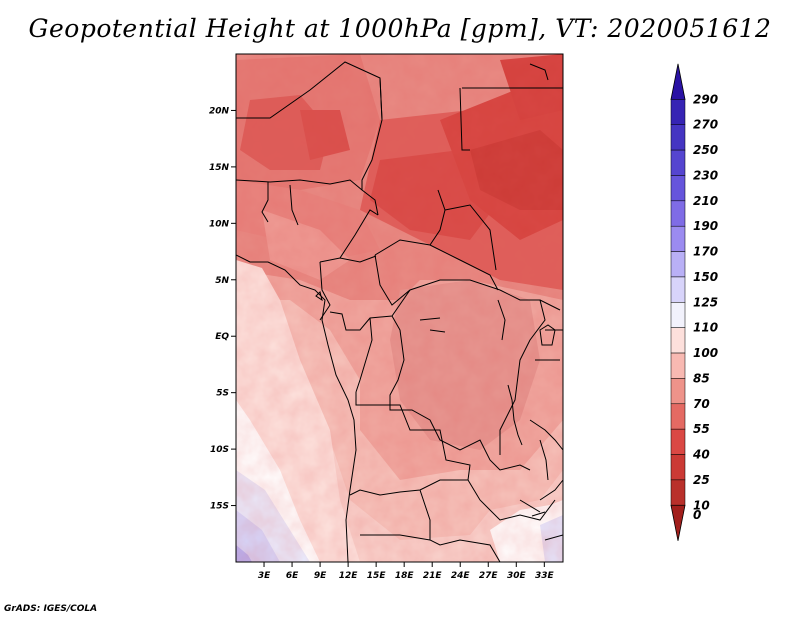  Describe the element at coordinates (701, 429) in the screenshot. I see `colorbar-label: 55` at that location.